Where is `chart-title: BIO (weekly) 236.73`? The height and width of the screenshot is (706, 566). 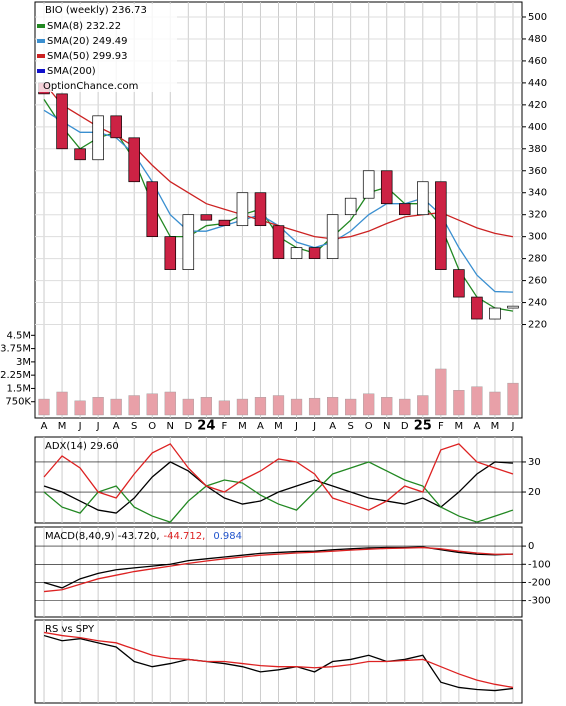 chart-title: BIO (weekly) 236.73 is located at coordinates (96, 10).